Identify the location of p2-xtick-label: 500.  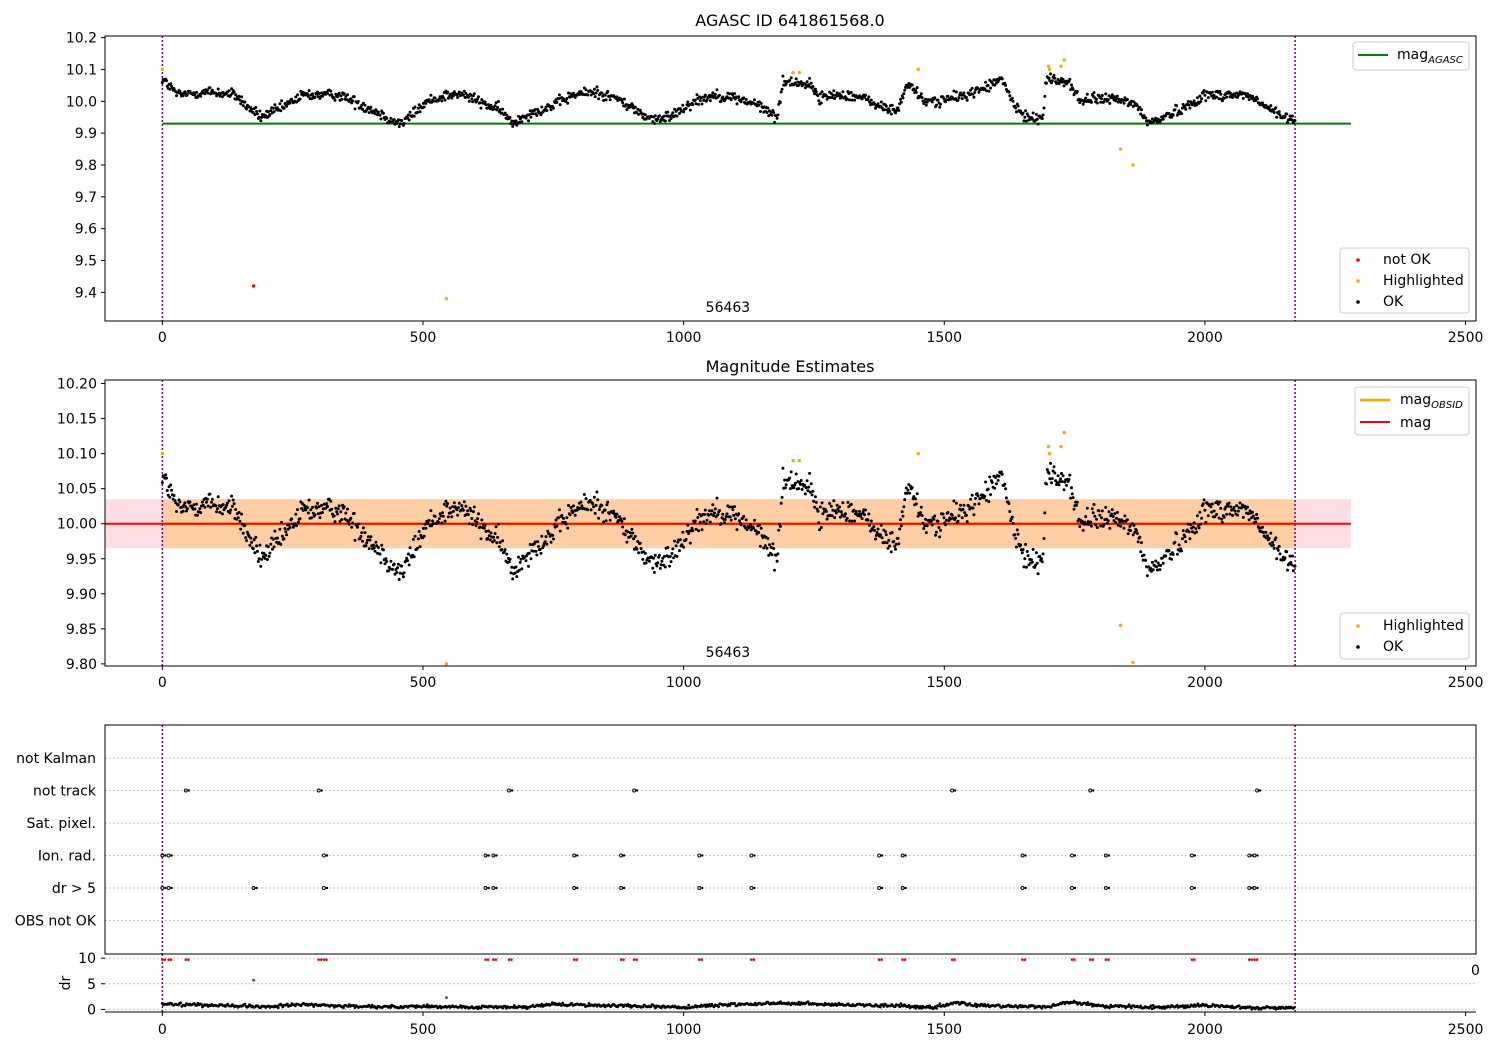
(423, 683).